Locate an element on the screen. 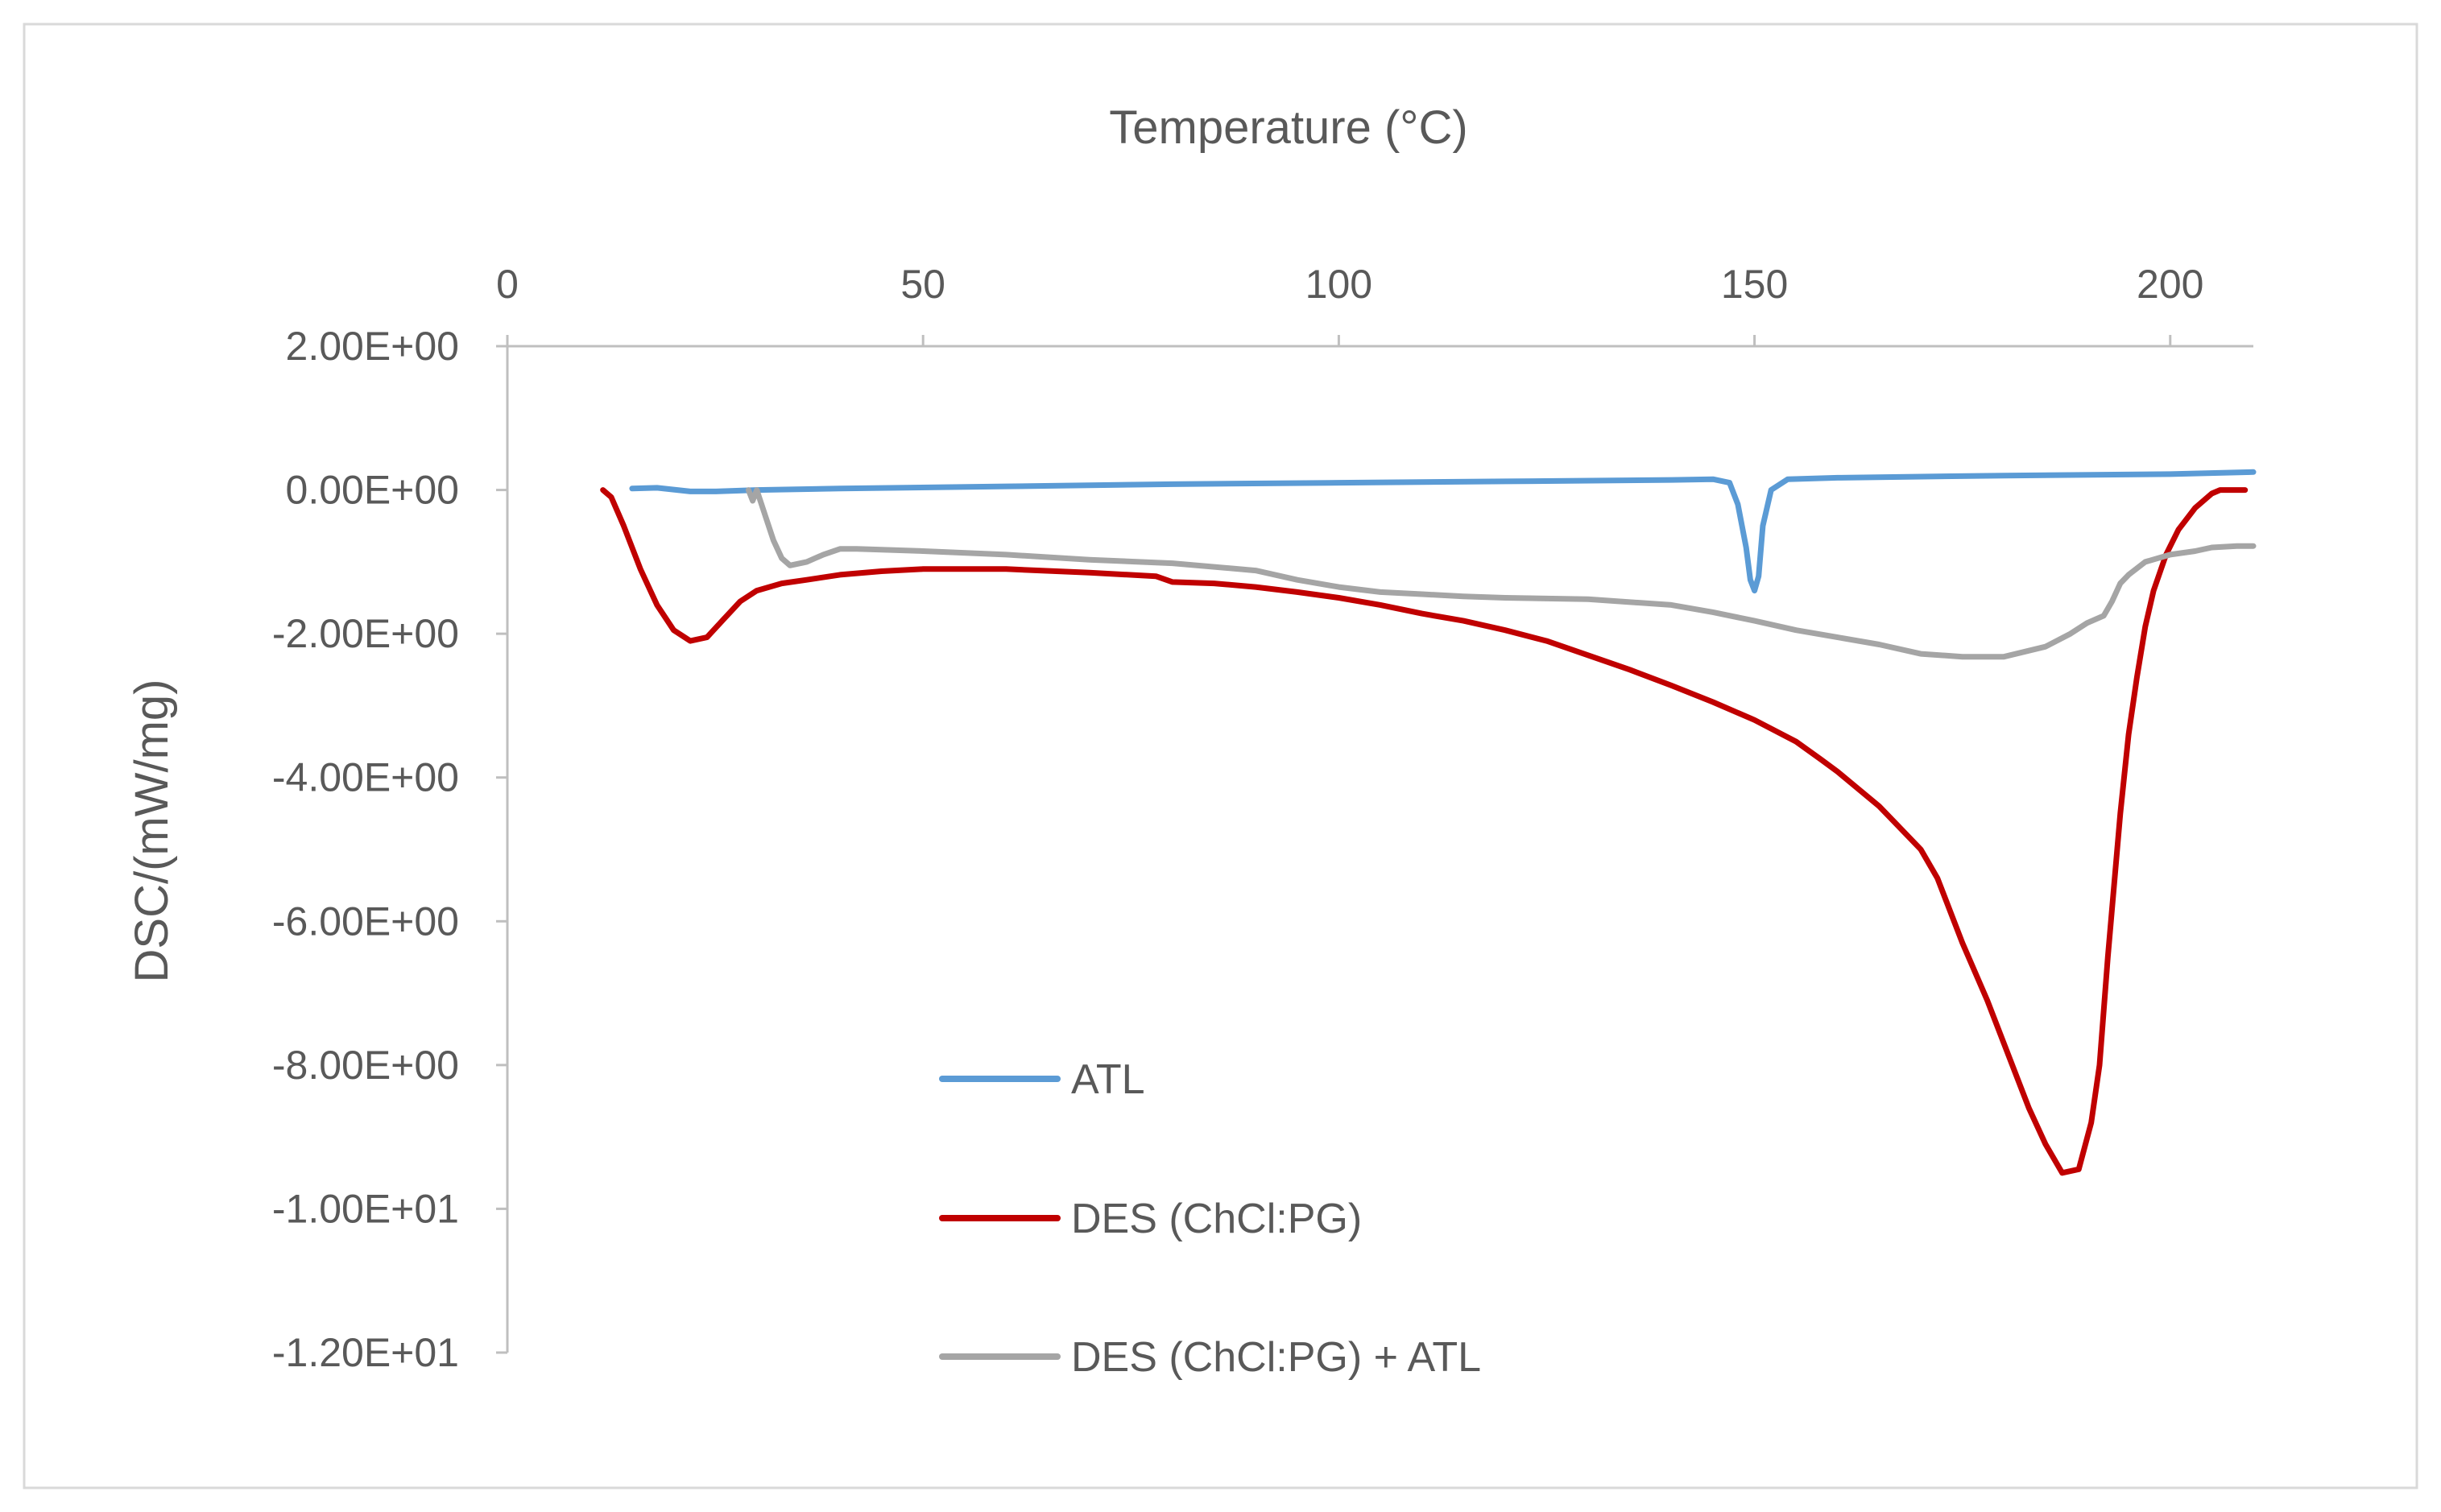 The width and height of the screenshot is (2441, 1512). x-axis-title: Temperature (°C) is located at coordinates (1288, 127).